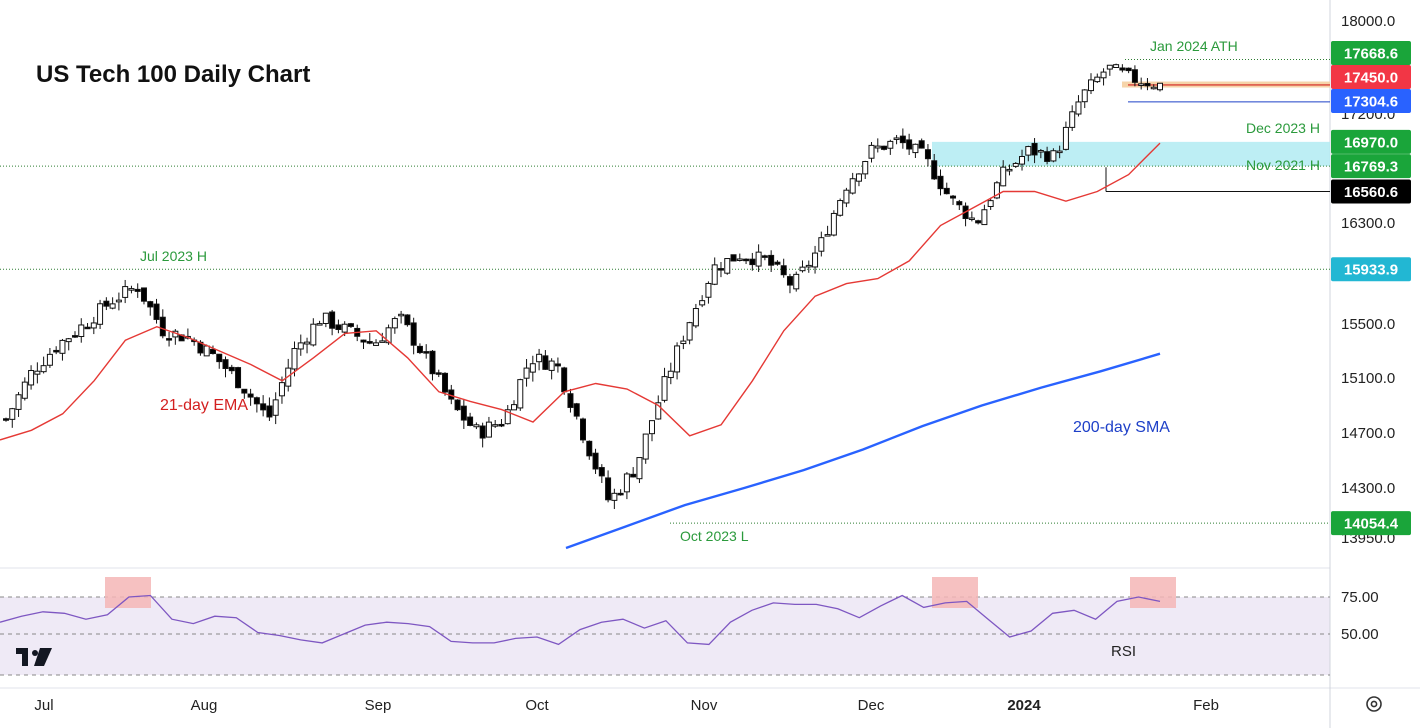 The height and width of the screenshot is (728, 1420). I want to click on resistance-zone, so click(1131, 154).